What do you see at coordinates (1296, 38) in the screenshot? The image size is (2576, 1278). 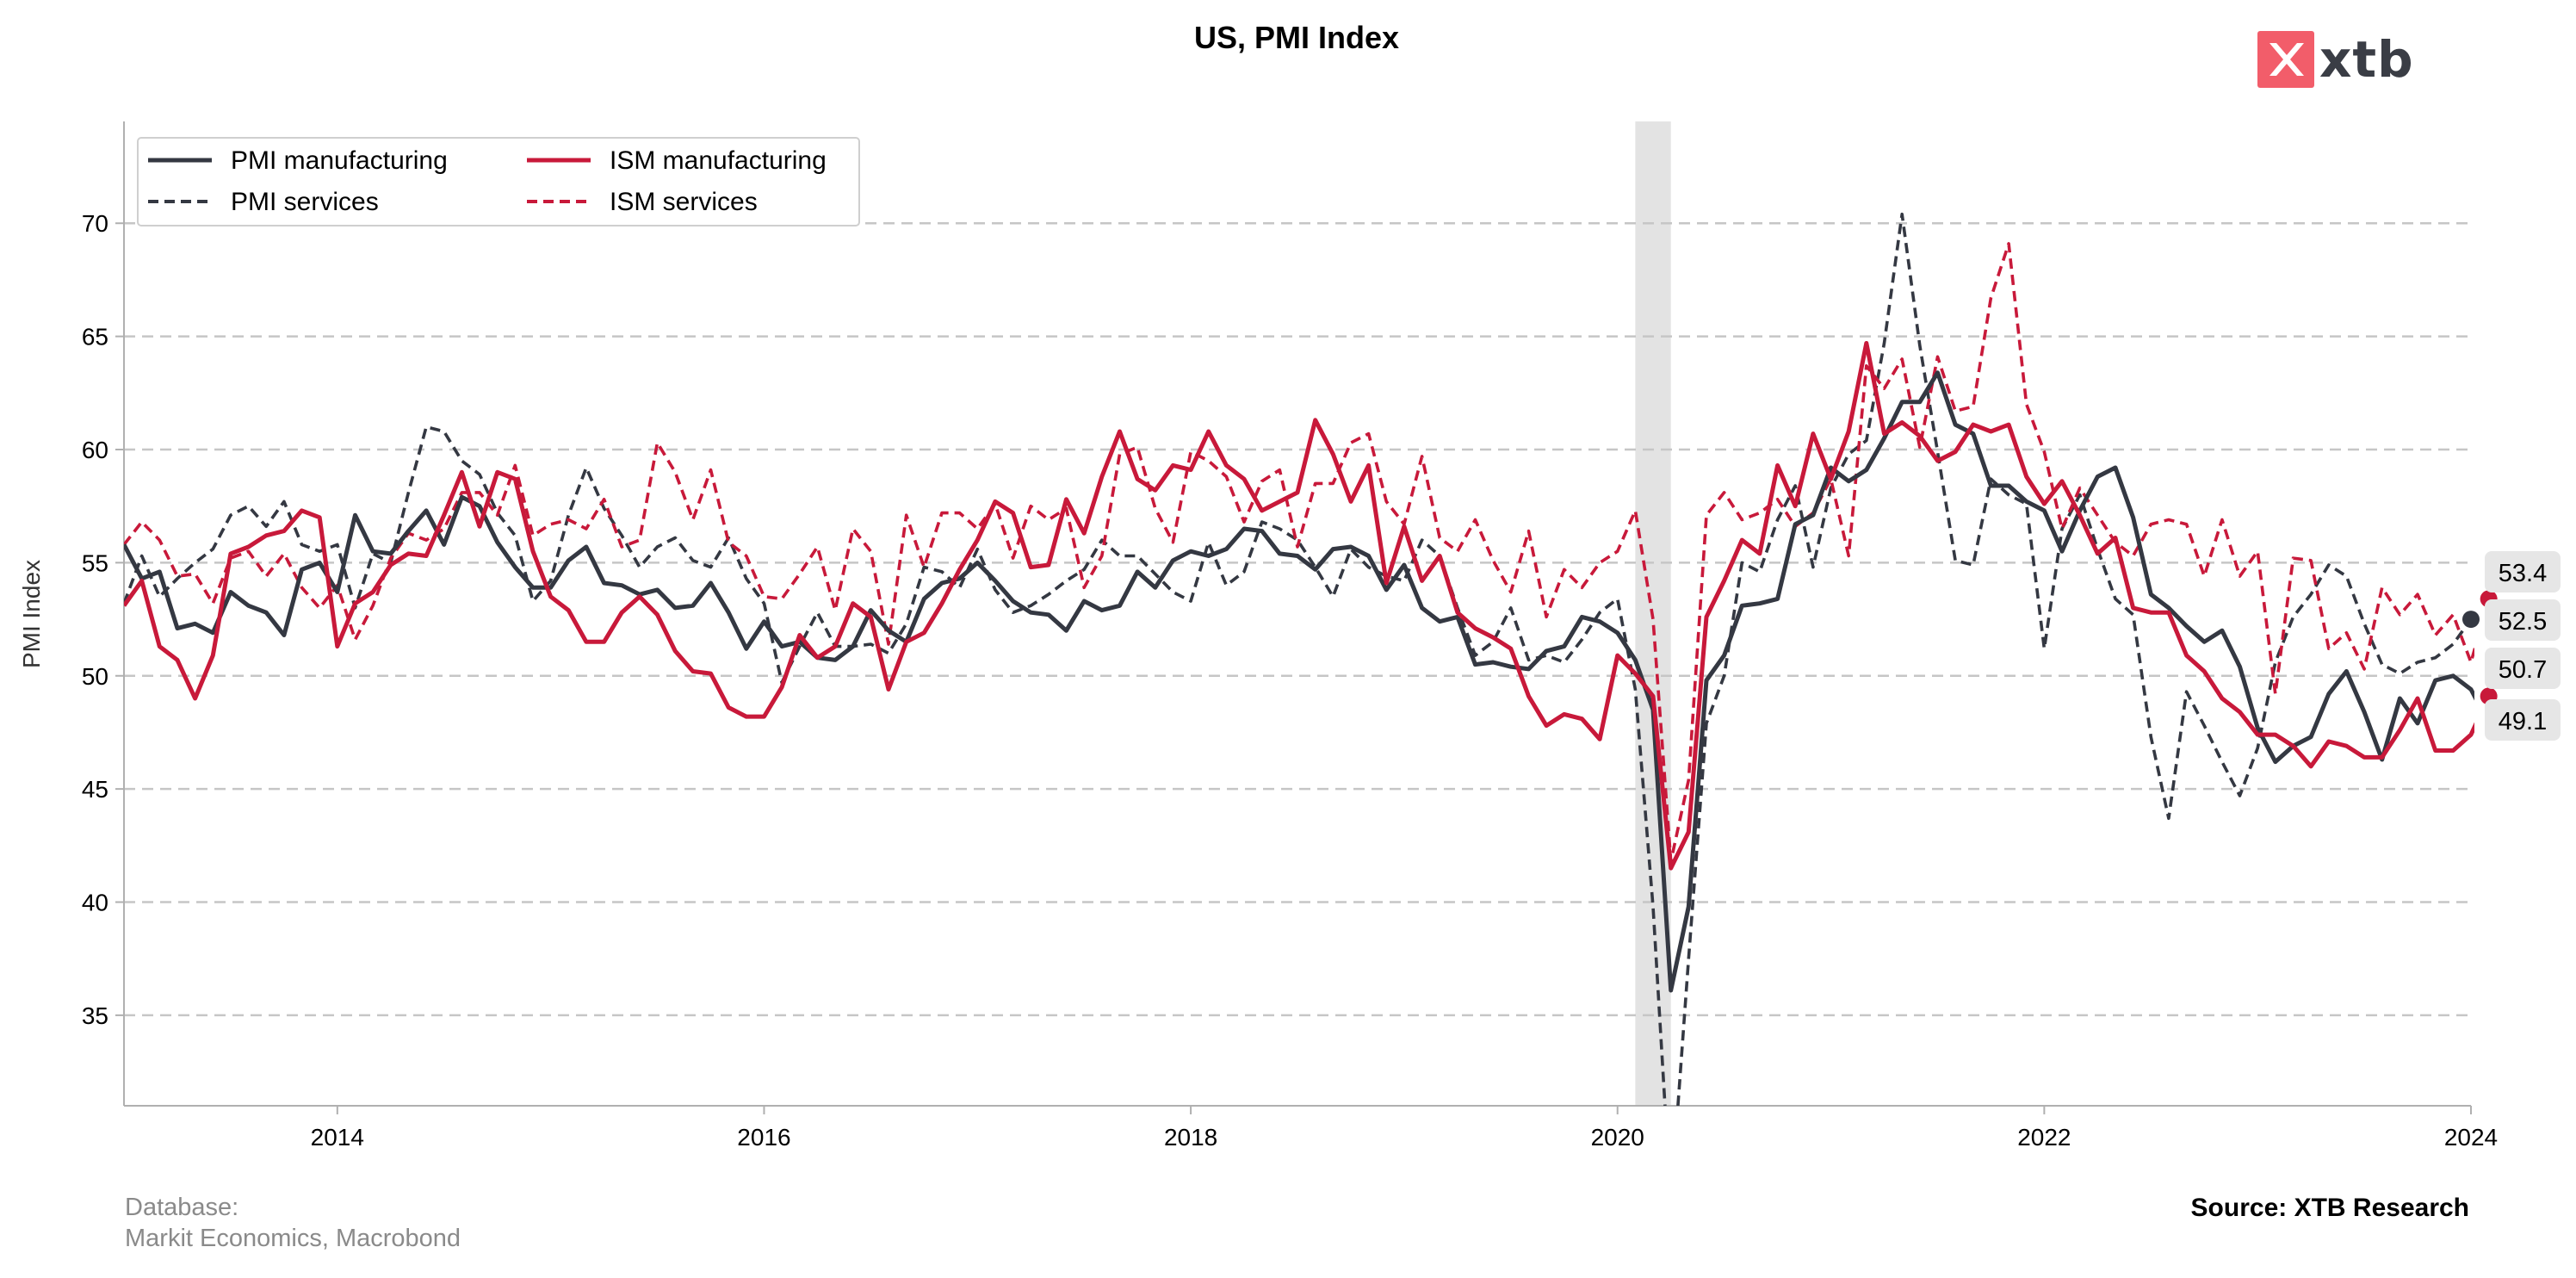 I see `chart-title: US, PMI Index` at bounding box center [1296, 38].